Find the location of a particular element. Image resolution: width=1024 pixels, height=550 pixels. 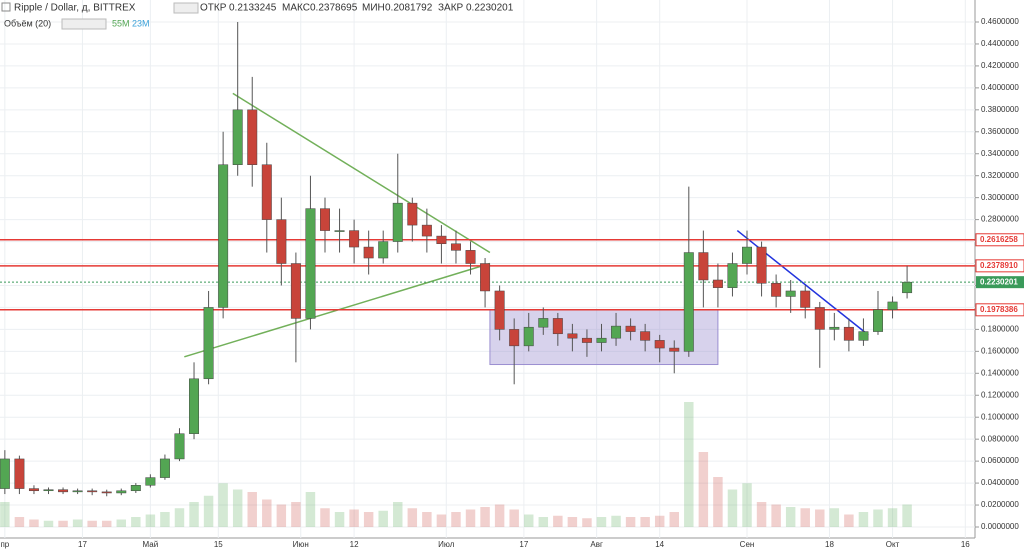

y-tick-label: 0.1800000 is located at coordinates (1000, 329).